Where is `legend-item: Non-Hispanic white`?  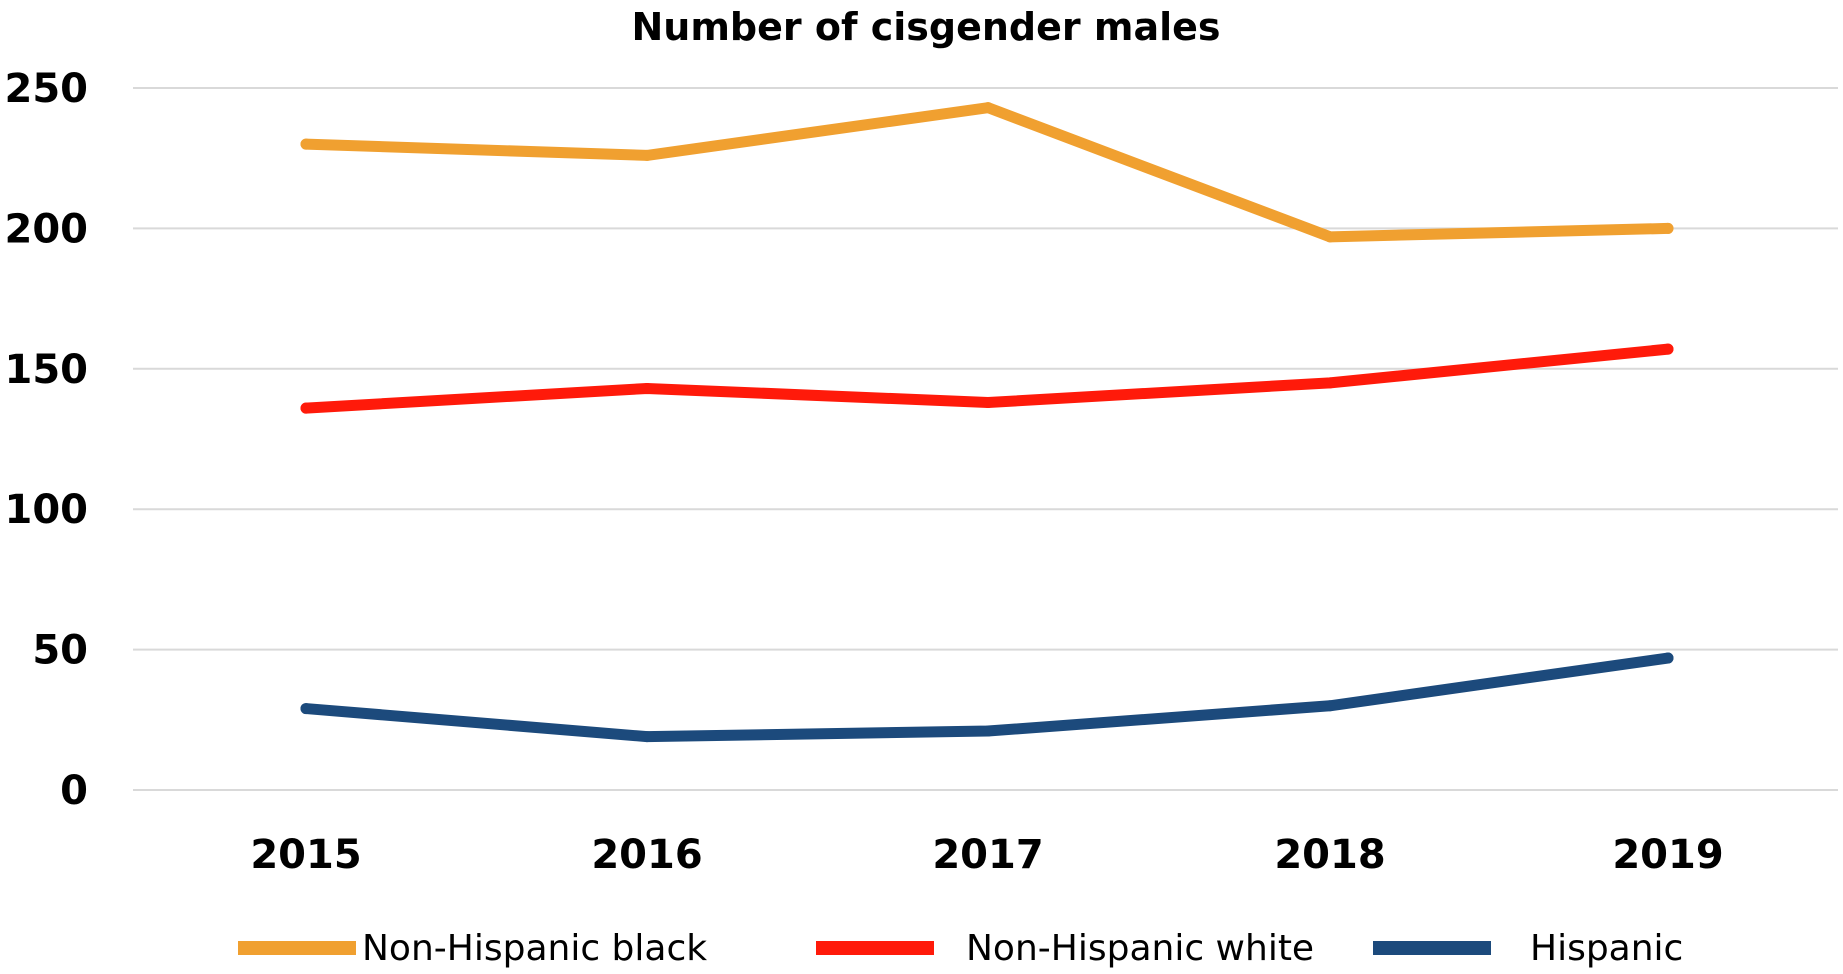 legend-item: Non-Hispanic white is located at coordinates (1065, 948).